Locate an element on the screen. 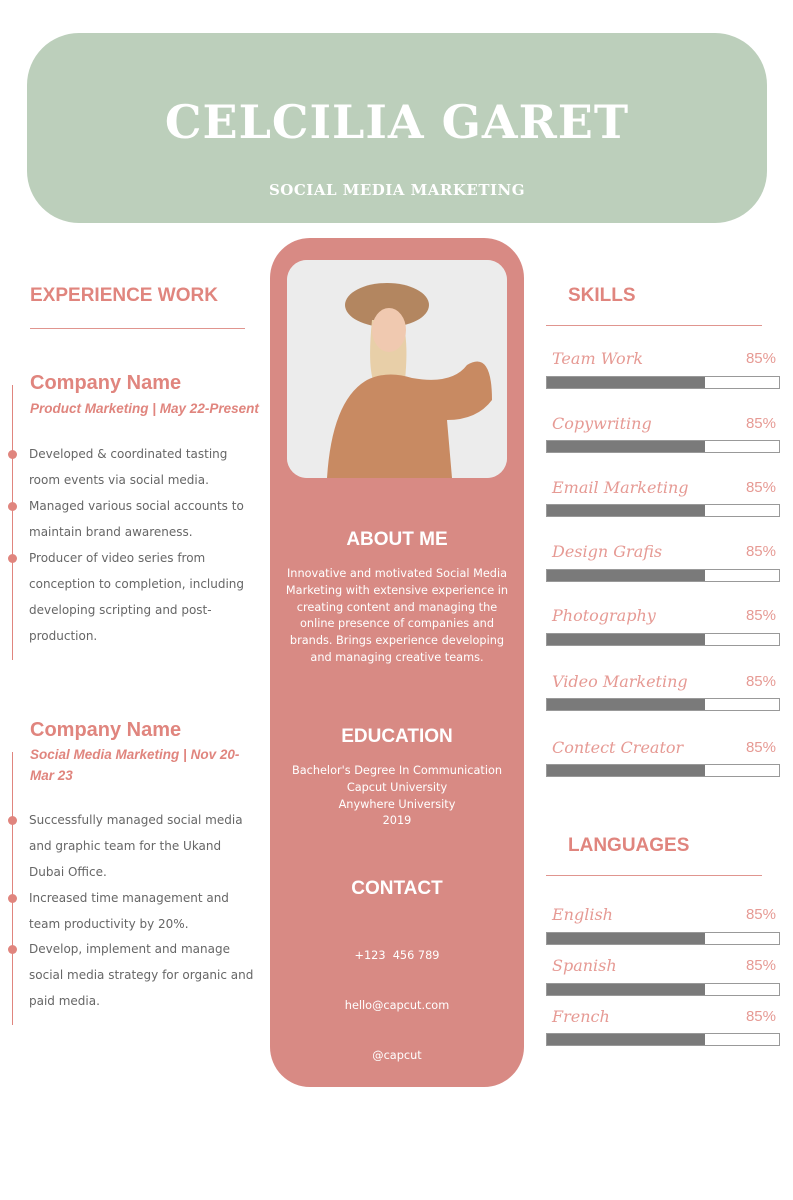  skill-label: Photography is located at coordinates (604, 615).